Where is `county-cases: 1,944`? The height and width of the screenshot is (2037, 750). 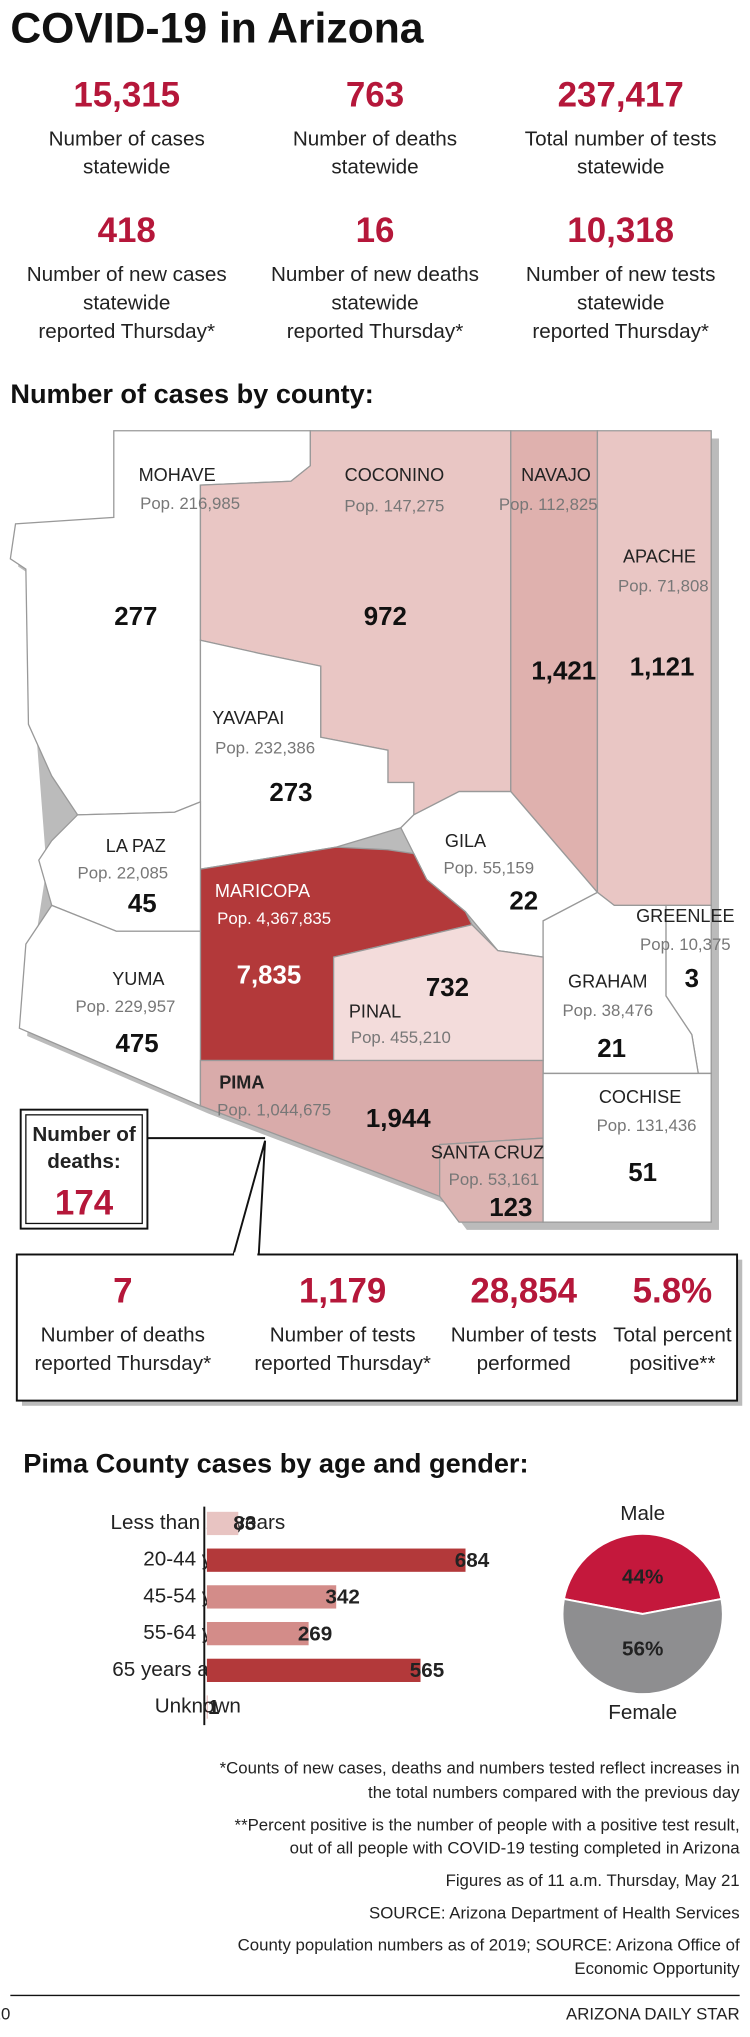
county-cases: 1,944 is located at coordinates (398, 1119).